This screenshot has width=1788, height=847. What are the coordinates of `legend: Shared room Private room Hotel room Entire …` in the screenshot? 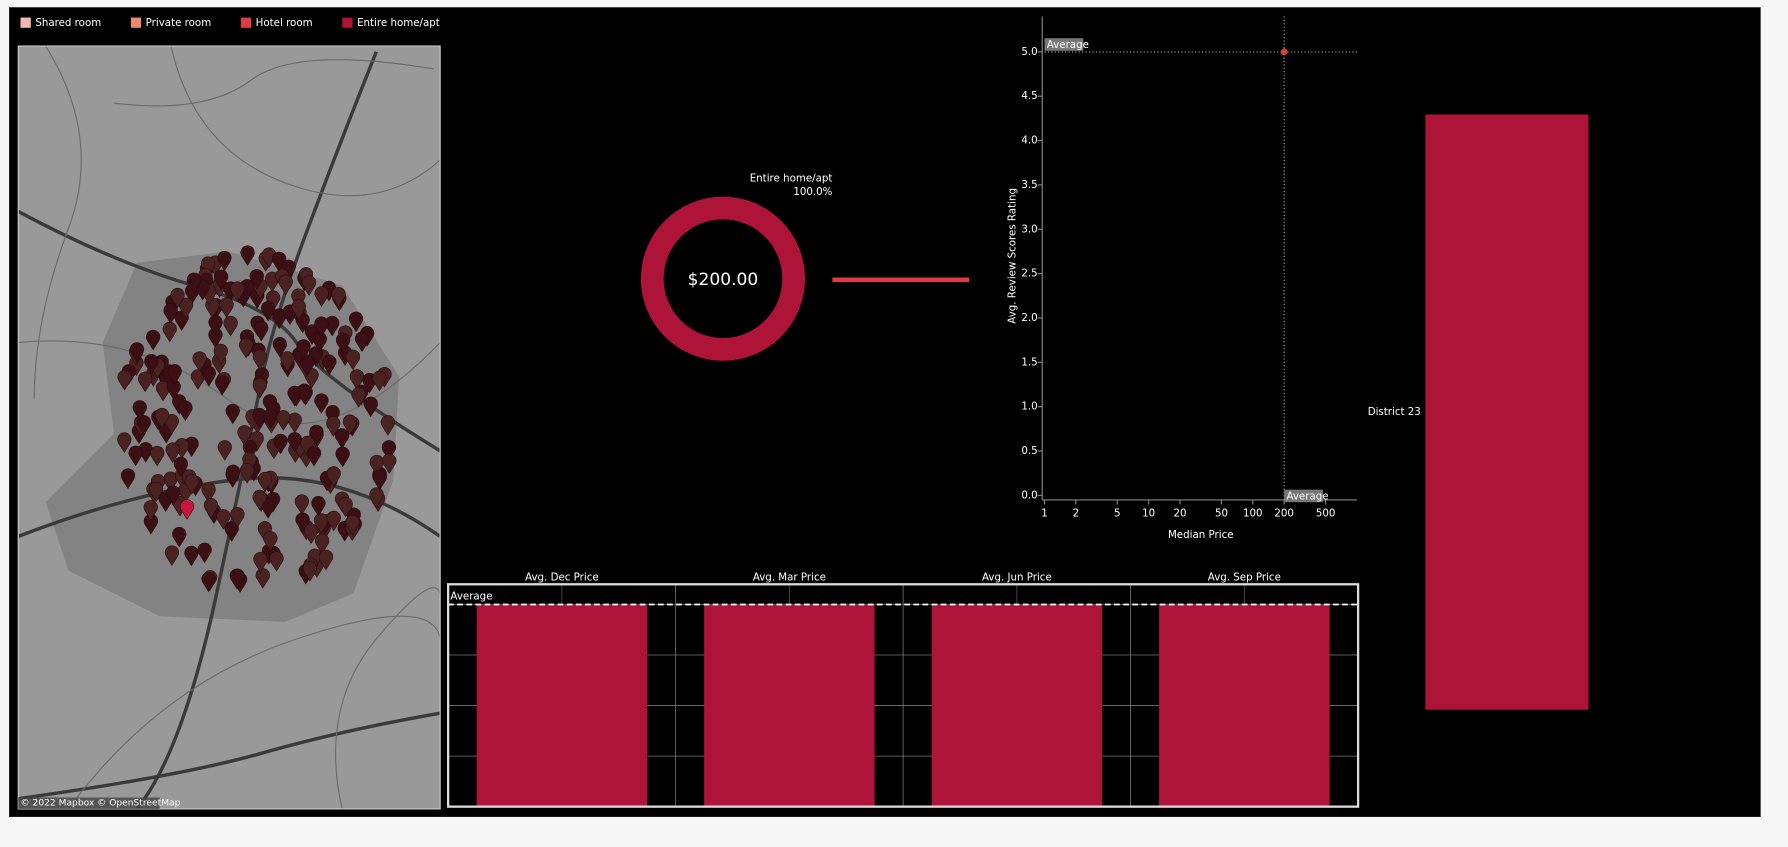 It's located at (230, 23).